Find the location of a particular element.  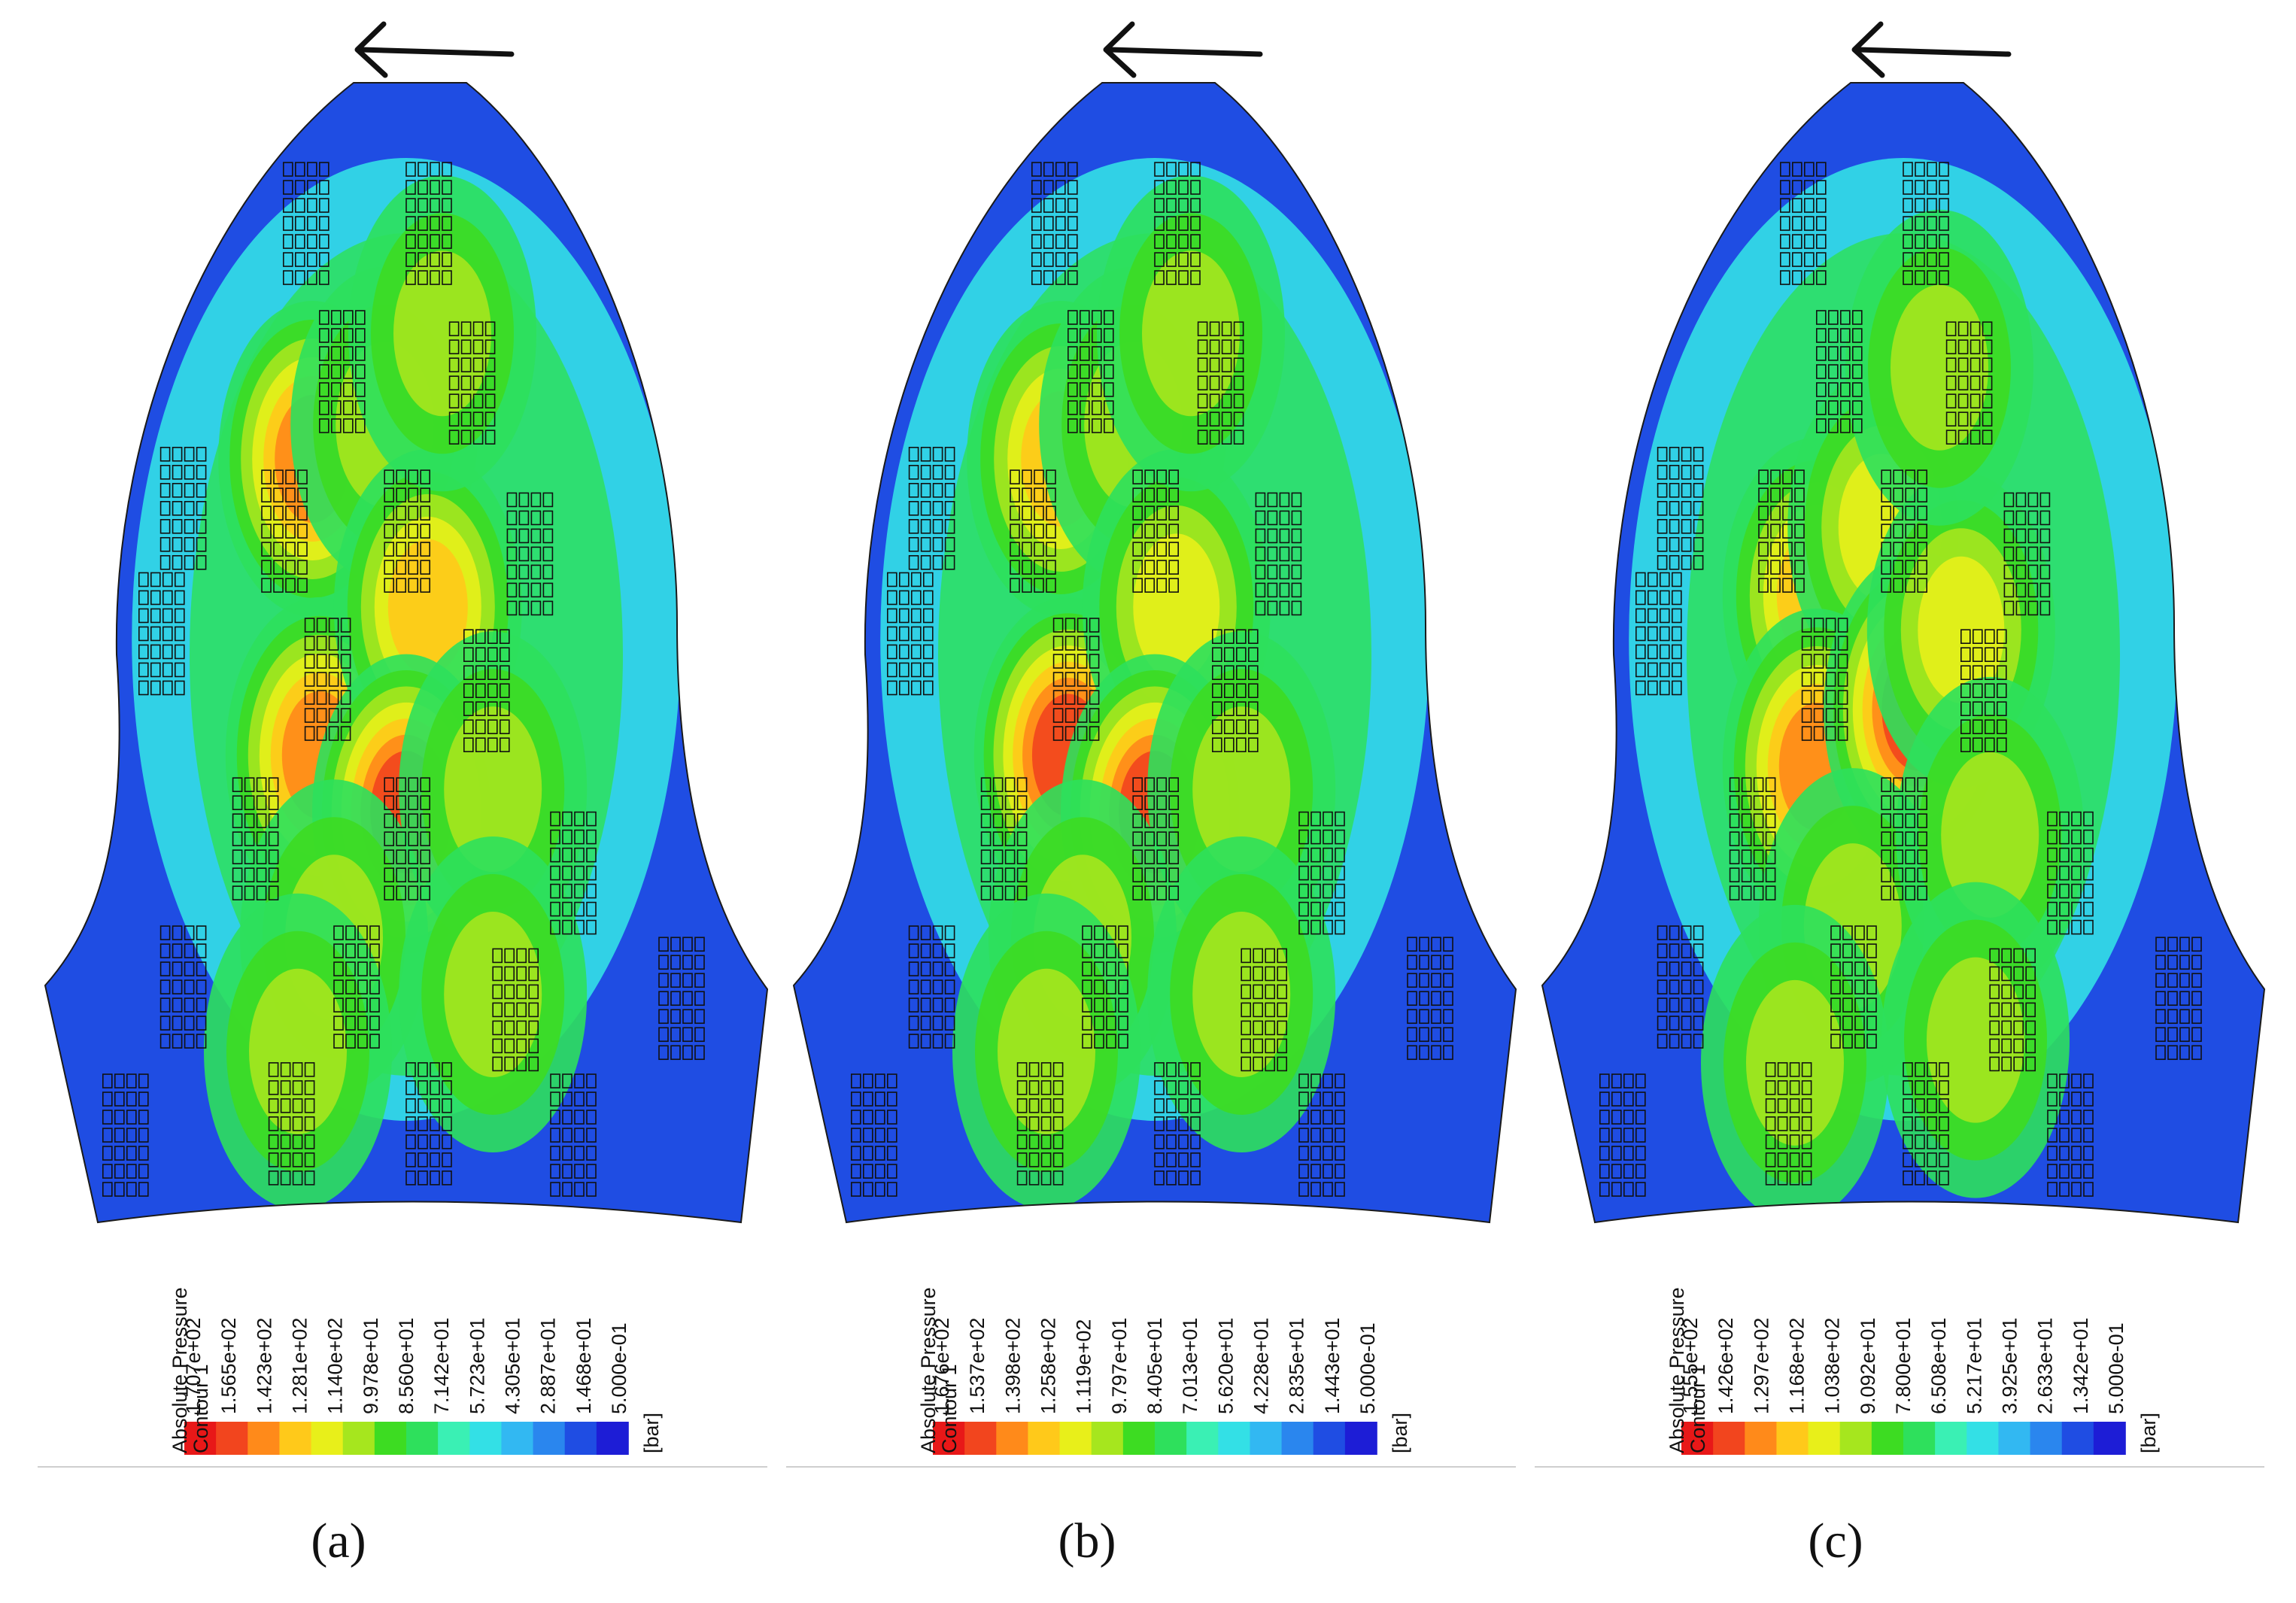

colorbar-tick-label: 1.707e+02 is located at coordinates (194, 1366).